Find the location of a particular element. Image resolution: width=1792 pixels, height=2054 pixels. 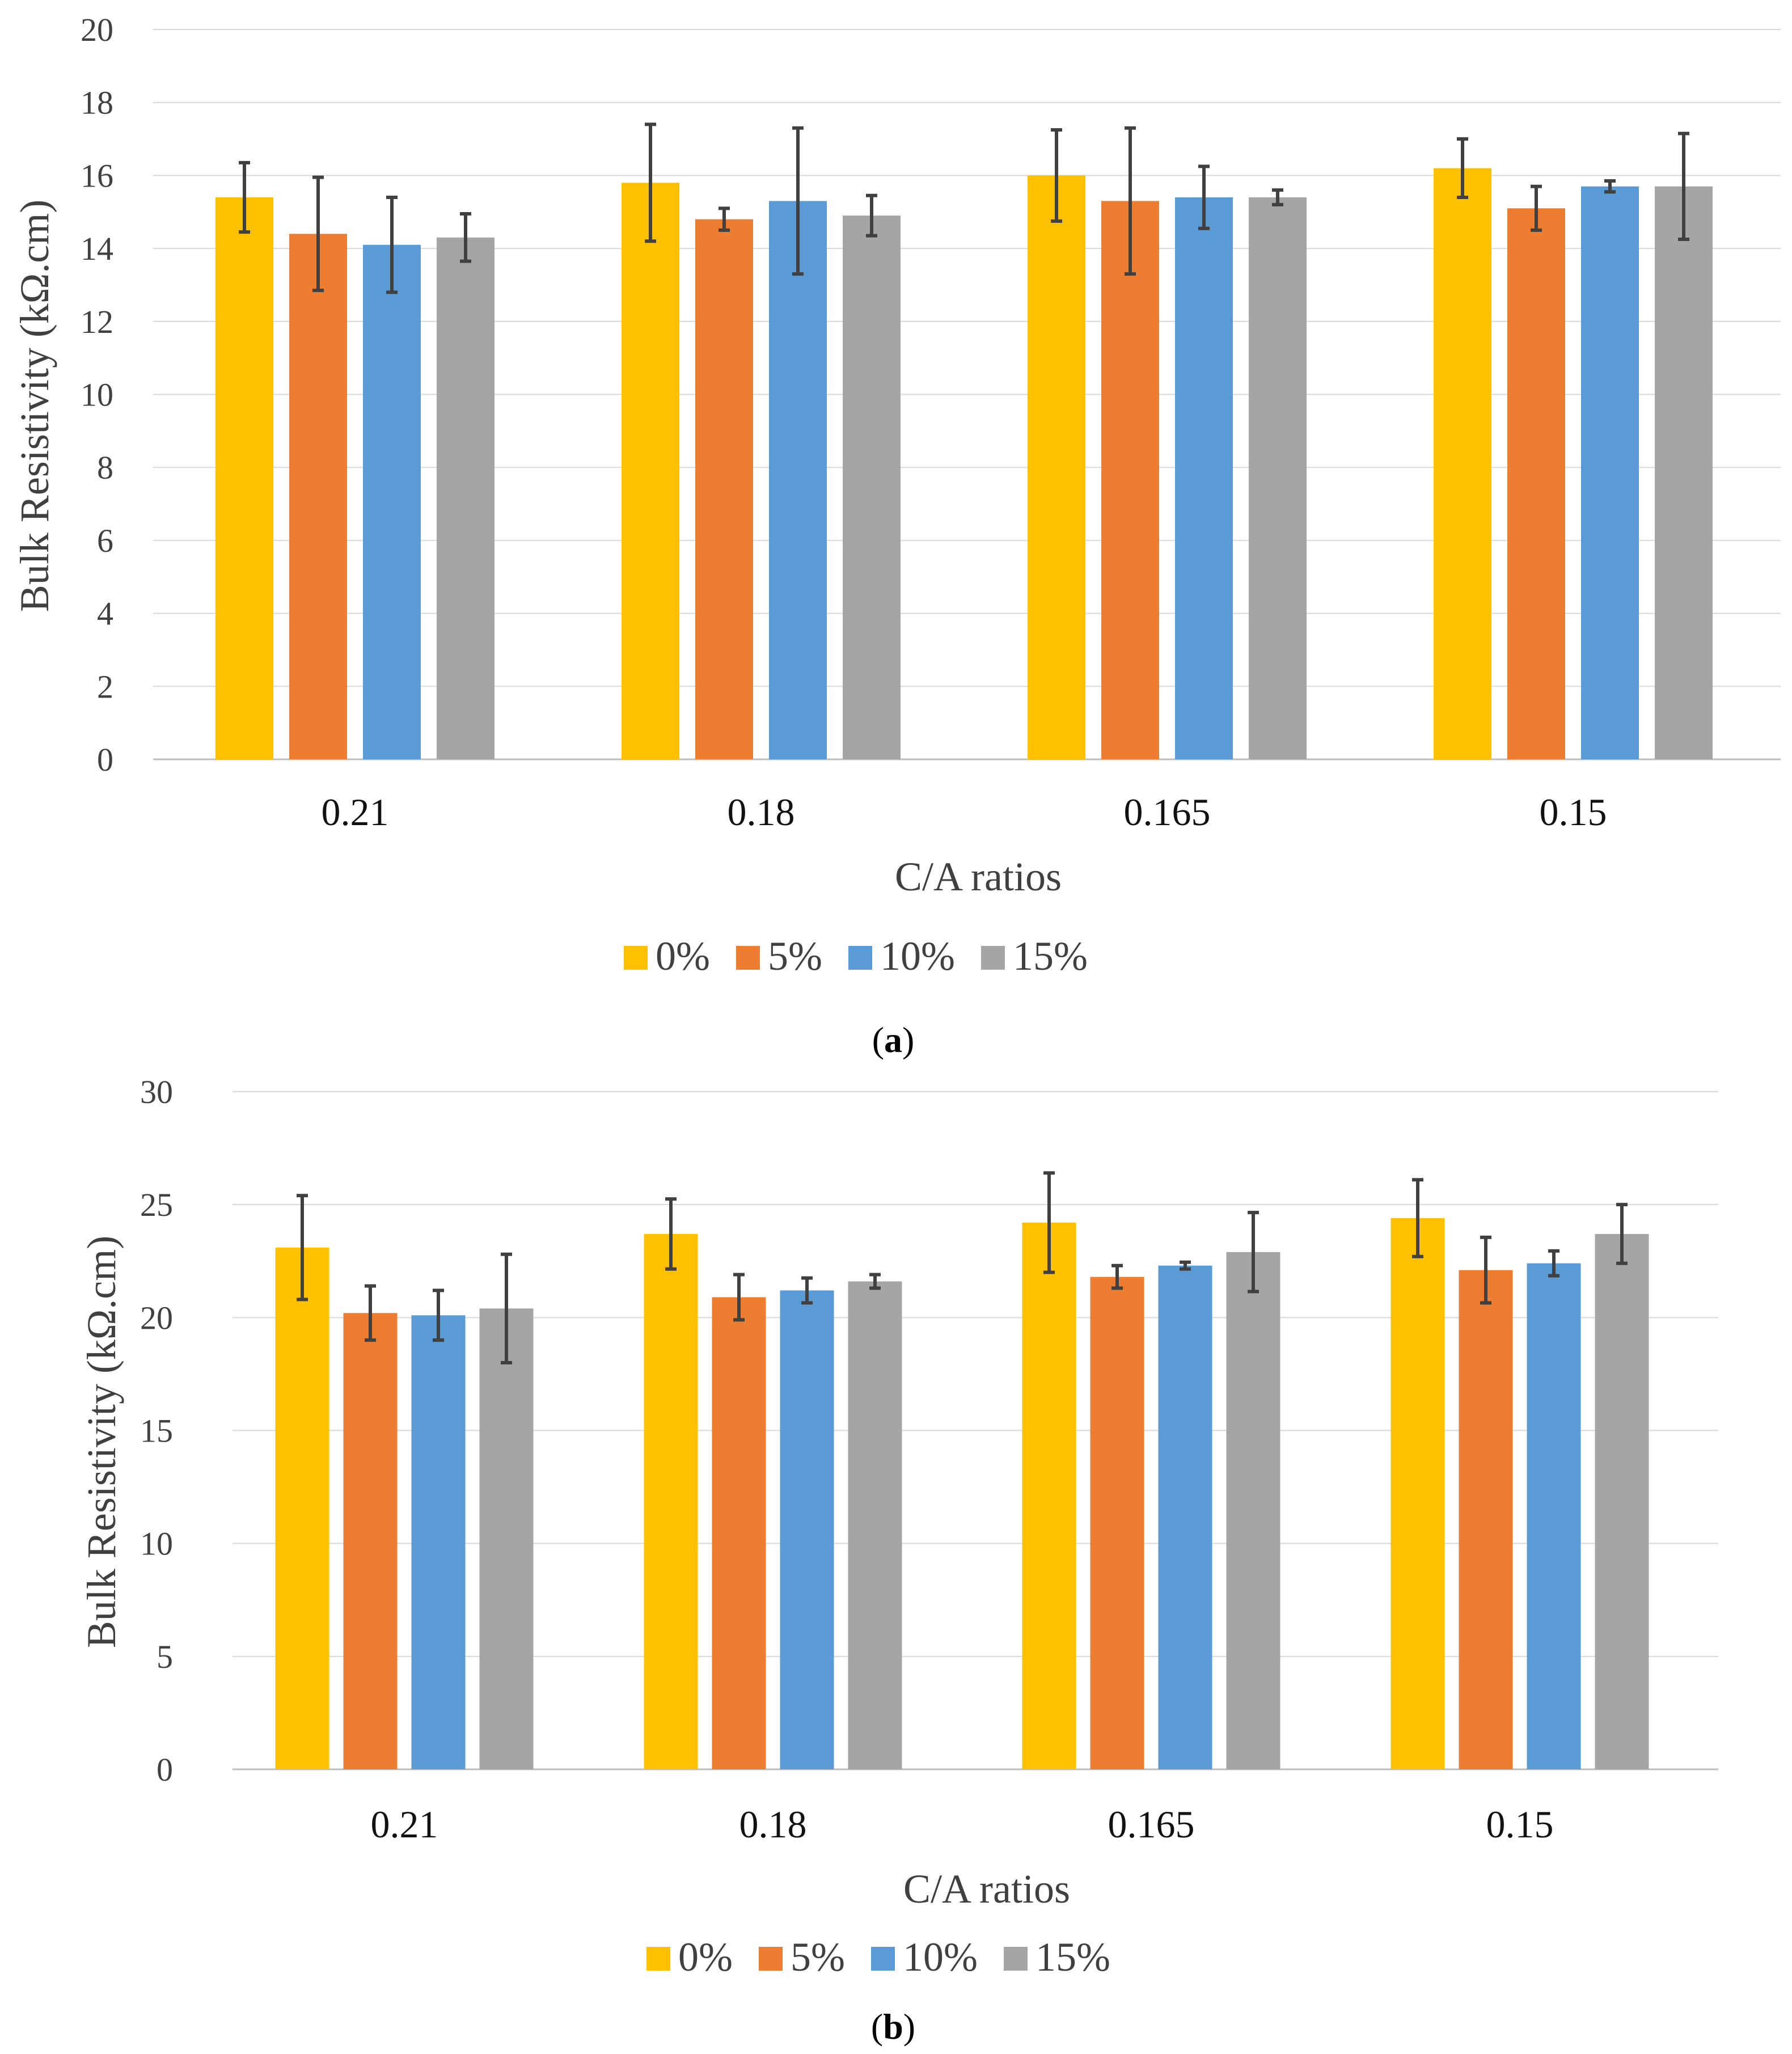

y-tick-label: 25 is located at coordinates (157, 1204).